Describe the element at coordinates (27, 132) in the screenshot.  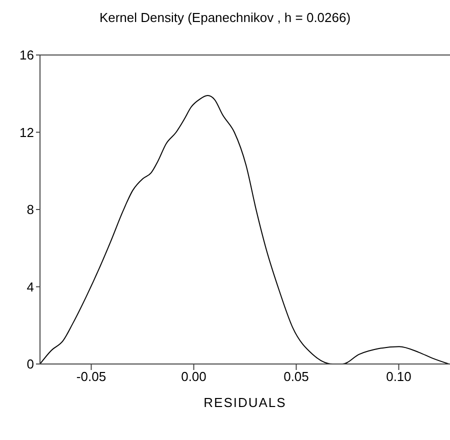
I see `y-tick-label: 12` at that location.